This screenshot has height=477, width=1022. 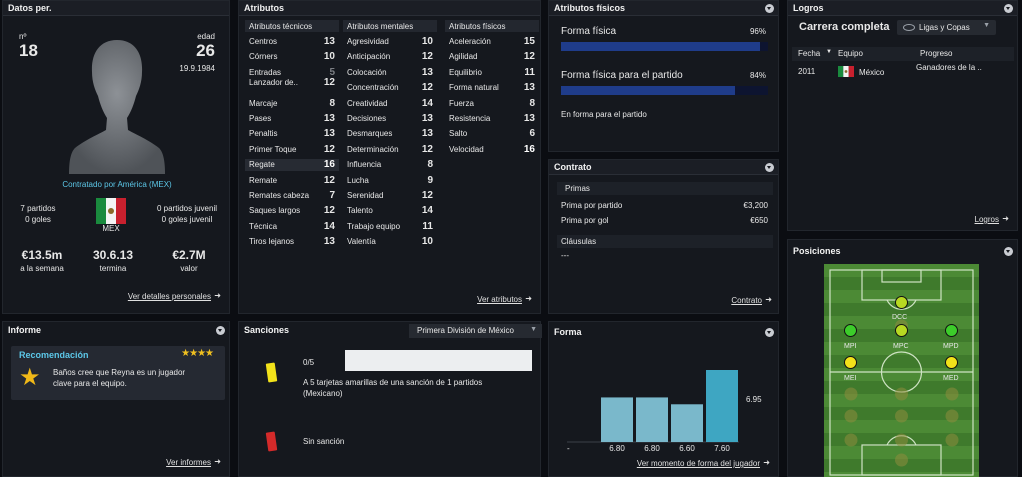 I want to click on attribute-row: Desmarques 13, so click(x=390, y=134).